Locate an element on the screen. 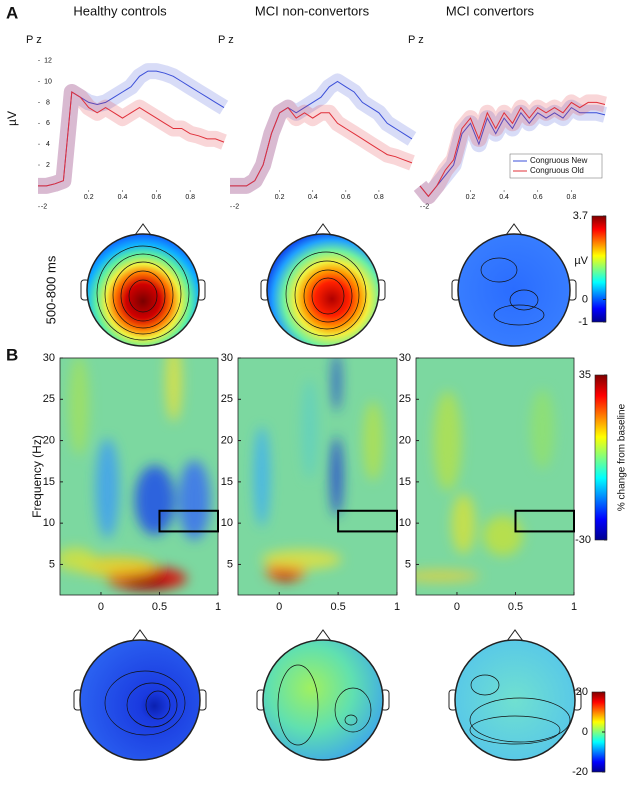 The height and width of the screenshot is (795, 637). colorbar-tick-label: -30 is located at coordinates (583, 540).